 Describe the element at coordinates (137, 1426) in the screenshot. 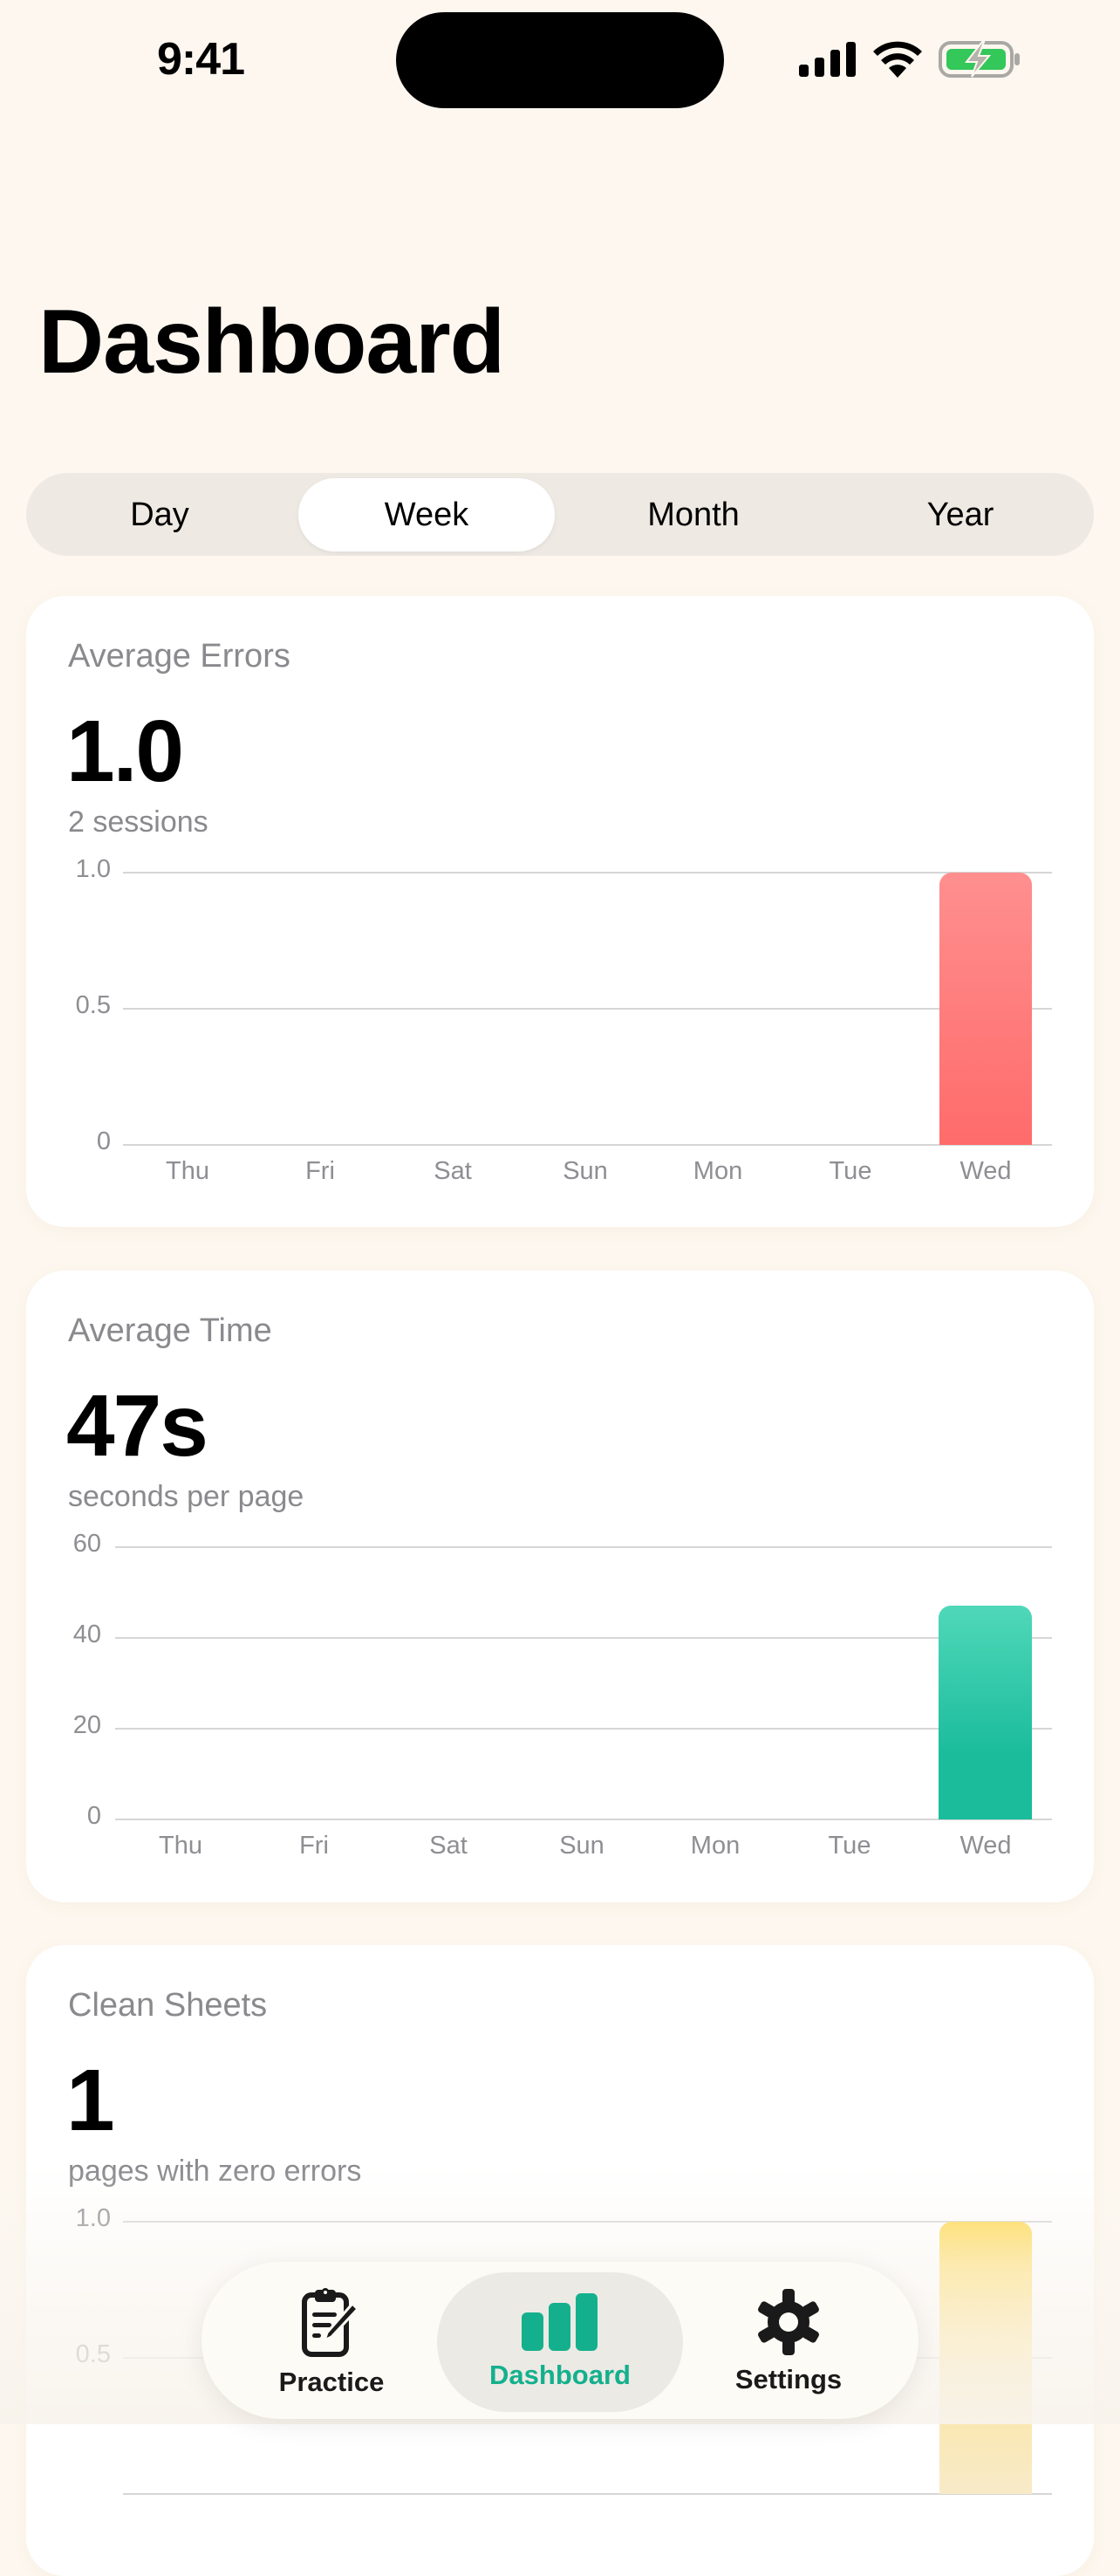

I see `card-value: 47s` at that location.